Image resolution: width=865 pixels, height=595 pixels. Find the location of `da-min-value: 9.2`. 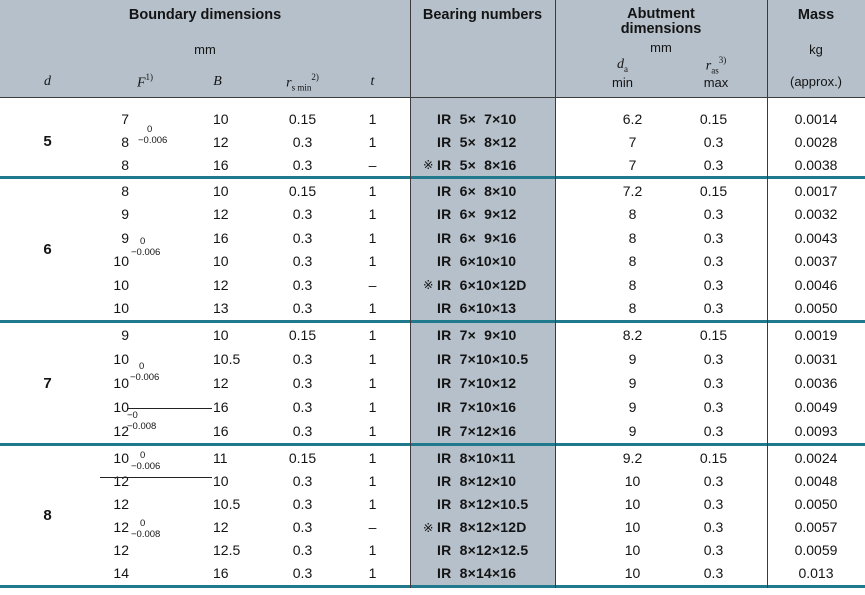

da-min-value: 9.2 is located at coordinates (632, 457).